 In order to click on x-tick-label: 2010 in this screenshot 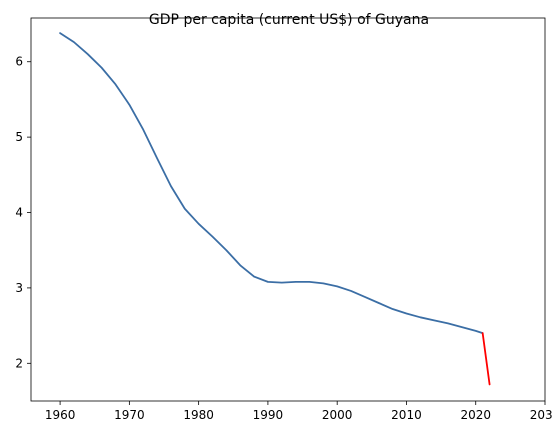, I will do `click(406, 415)`.